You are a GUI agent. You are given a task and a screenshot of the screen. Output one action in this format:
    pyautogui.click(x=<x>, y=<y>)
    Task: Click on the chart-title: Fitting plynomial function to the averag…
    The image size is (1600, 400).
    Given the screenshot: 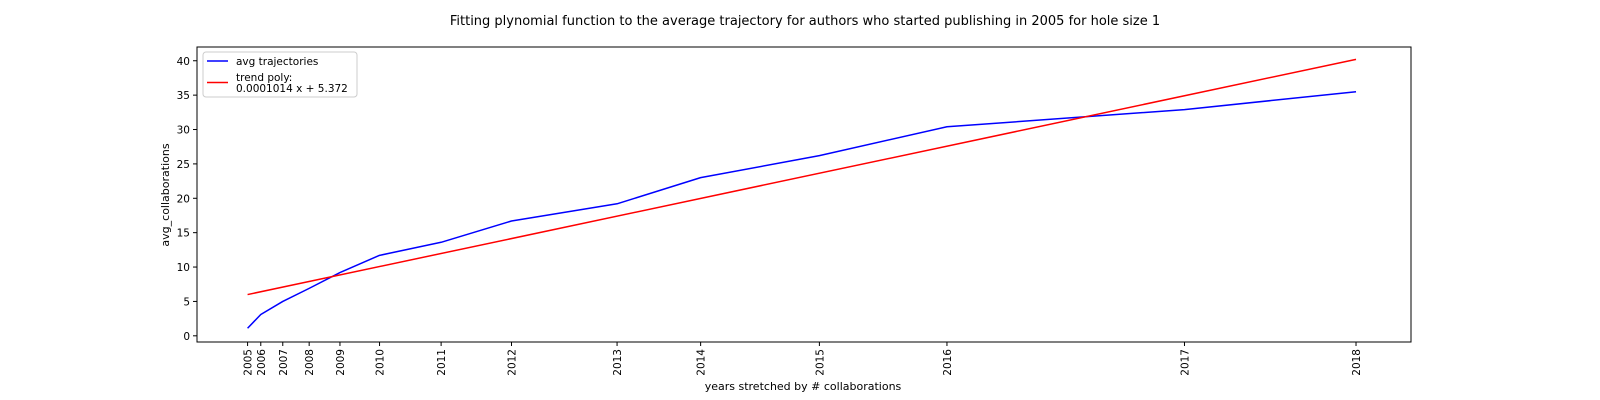 What is the action you would take?
    pyautogui.click(x=805, y=21)
    